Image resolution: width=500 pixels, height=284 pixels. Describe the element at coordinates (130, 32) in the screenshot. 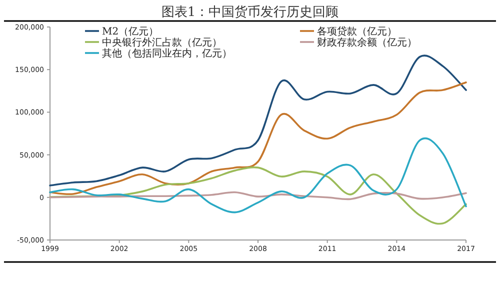

I see `legend-label: M2（亿元）` at that location.